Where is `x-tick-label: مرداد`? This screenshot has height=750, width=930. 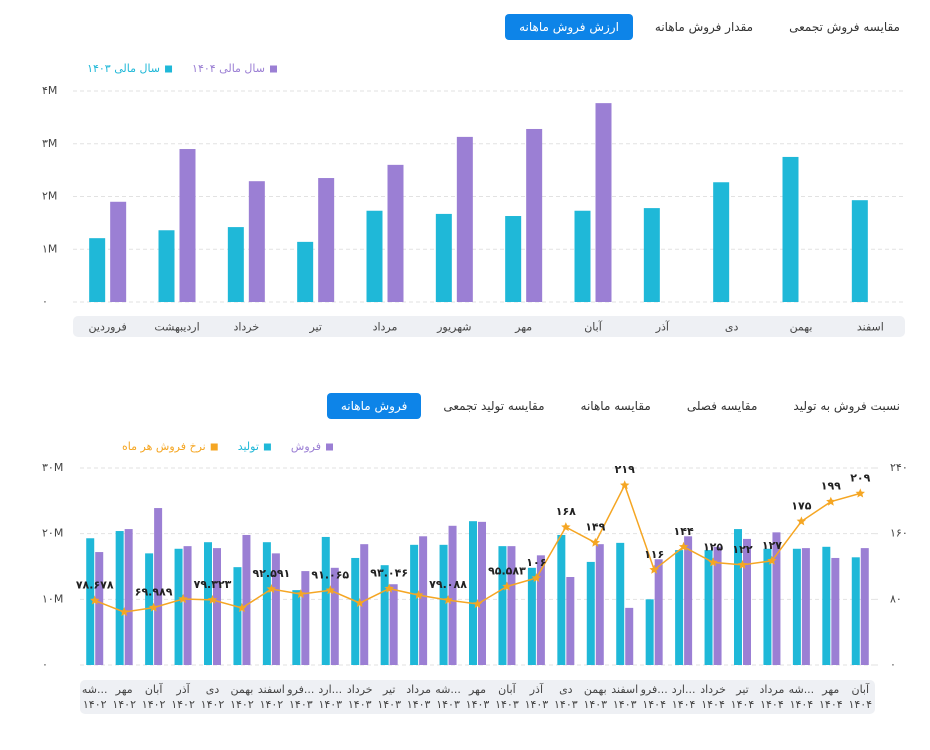 x-tick-label: مرداد is located at coordinates (772, 689).